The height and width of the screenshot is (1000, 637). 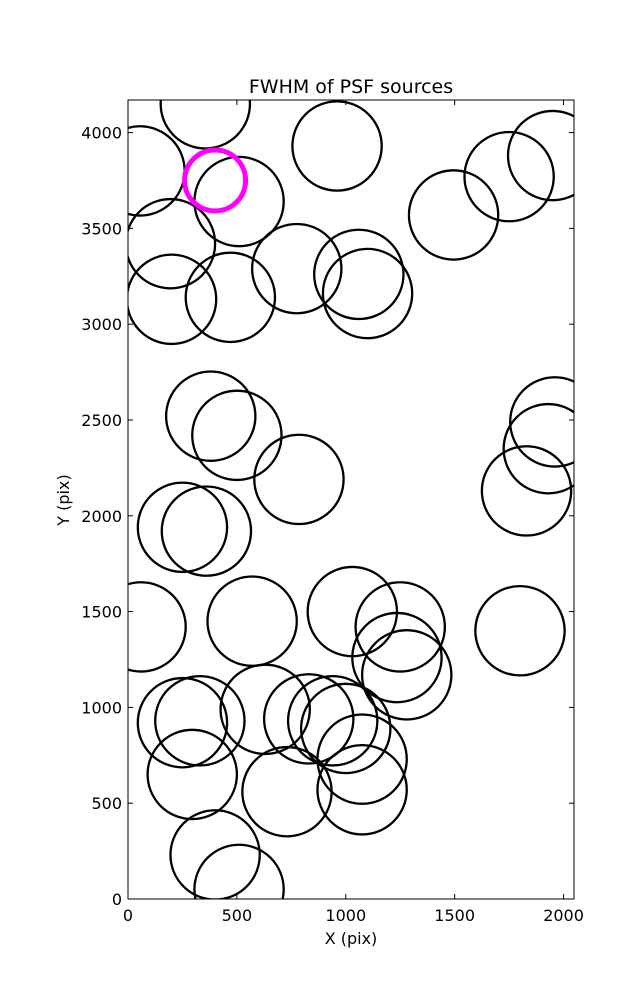 I want to click on x-axis-label: X (pix), so click(x=351, y=938).